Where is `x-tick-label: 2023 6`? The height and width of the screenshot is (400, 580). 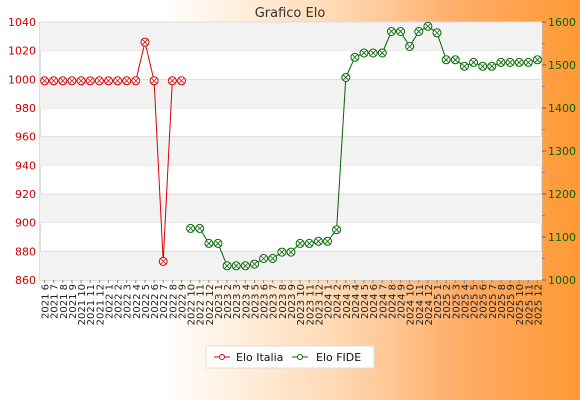
x-tick-label: 2023 6 is located at coordinates (265, 301).